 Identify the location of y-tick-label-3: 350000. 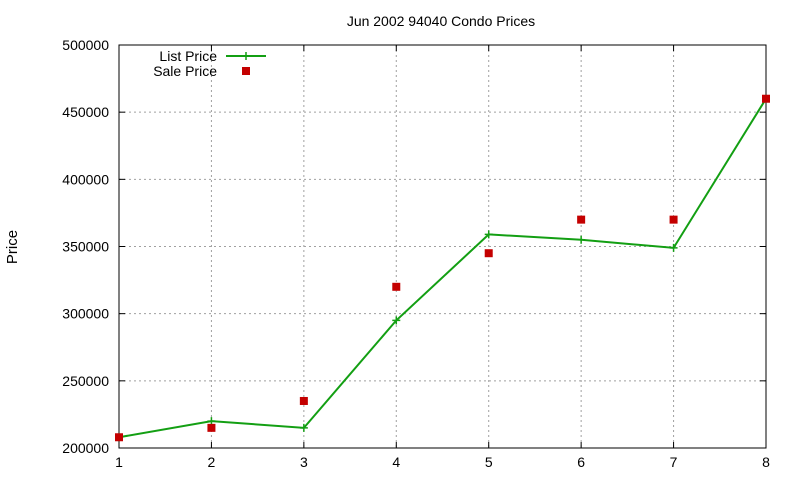
(85, 247).